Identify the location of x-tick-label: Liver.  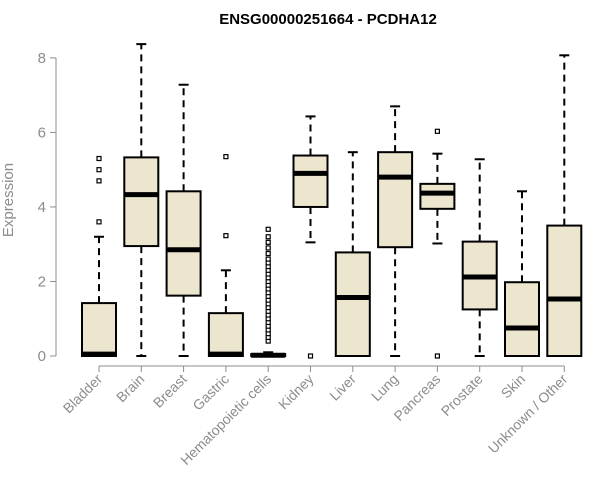
(342, 387).